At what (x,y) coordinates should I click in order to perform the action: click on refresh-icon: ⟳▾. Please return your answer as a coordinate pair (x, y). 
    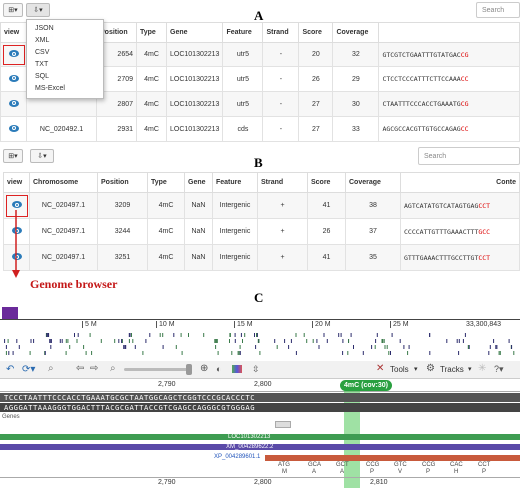
    Looking at the image, I should click on (29, 369).